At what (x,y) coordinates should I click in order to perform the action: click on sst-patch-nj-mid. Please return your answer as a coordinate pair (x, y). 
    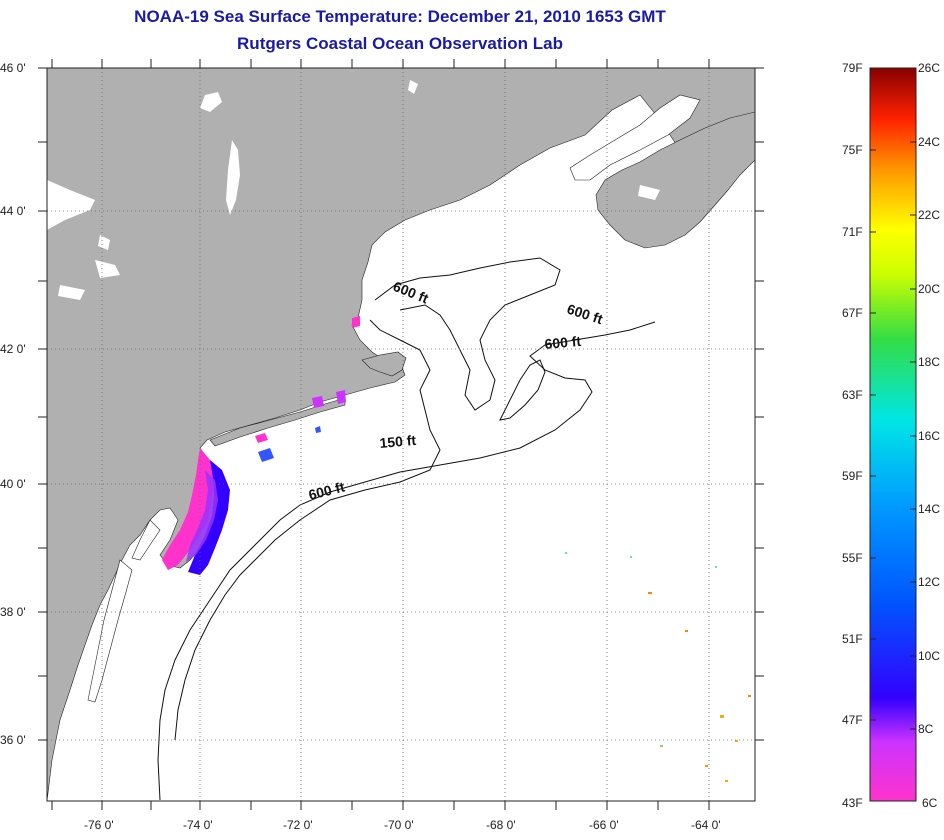
    Looking at the image, I should click on (202, 516).